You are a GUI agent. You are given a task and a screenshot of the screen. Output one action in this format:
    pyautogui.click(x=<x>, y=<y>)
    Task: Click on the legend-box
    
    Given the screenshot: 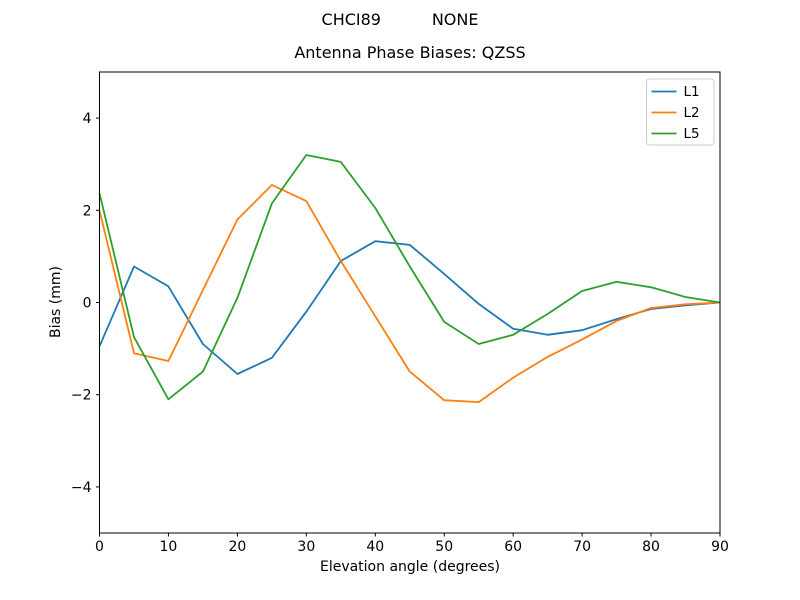 What is the action you would take?
    pyautogui.click(x=680, y=112)
    